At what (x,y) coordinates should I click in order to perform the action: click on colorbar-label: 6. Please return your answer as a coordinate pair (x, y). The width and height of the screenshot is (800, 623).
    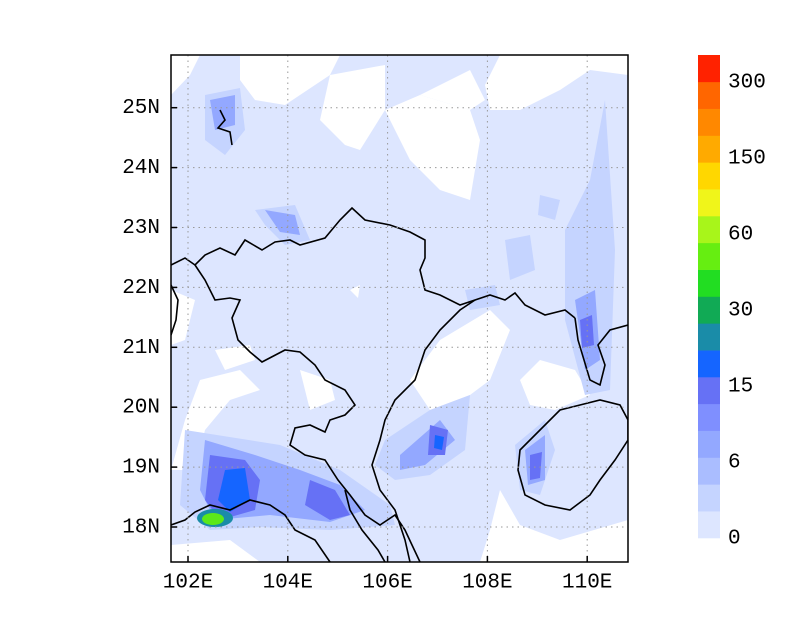
    Looking at the image, I should click on (734, 463).